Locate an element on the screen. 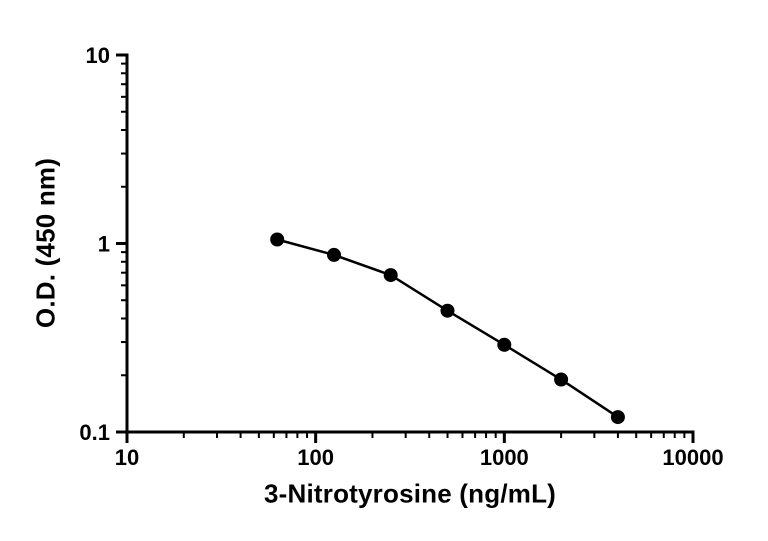  y-tick-label: 0.1 is located at coordinates (94, 432).